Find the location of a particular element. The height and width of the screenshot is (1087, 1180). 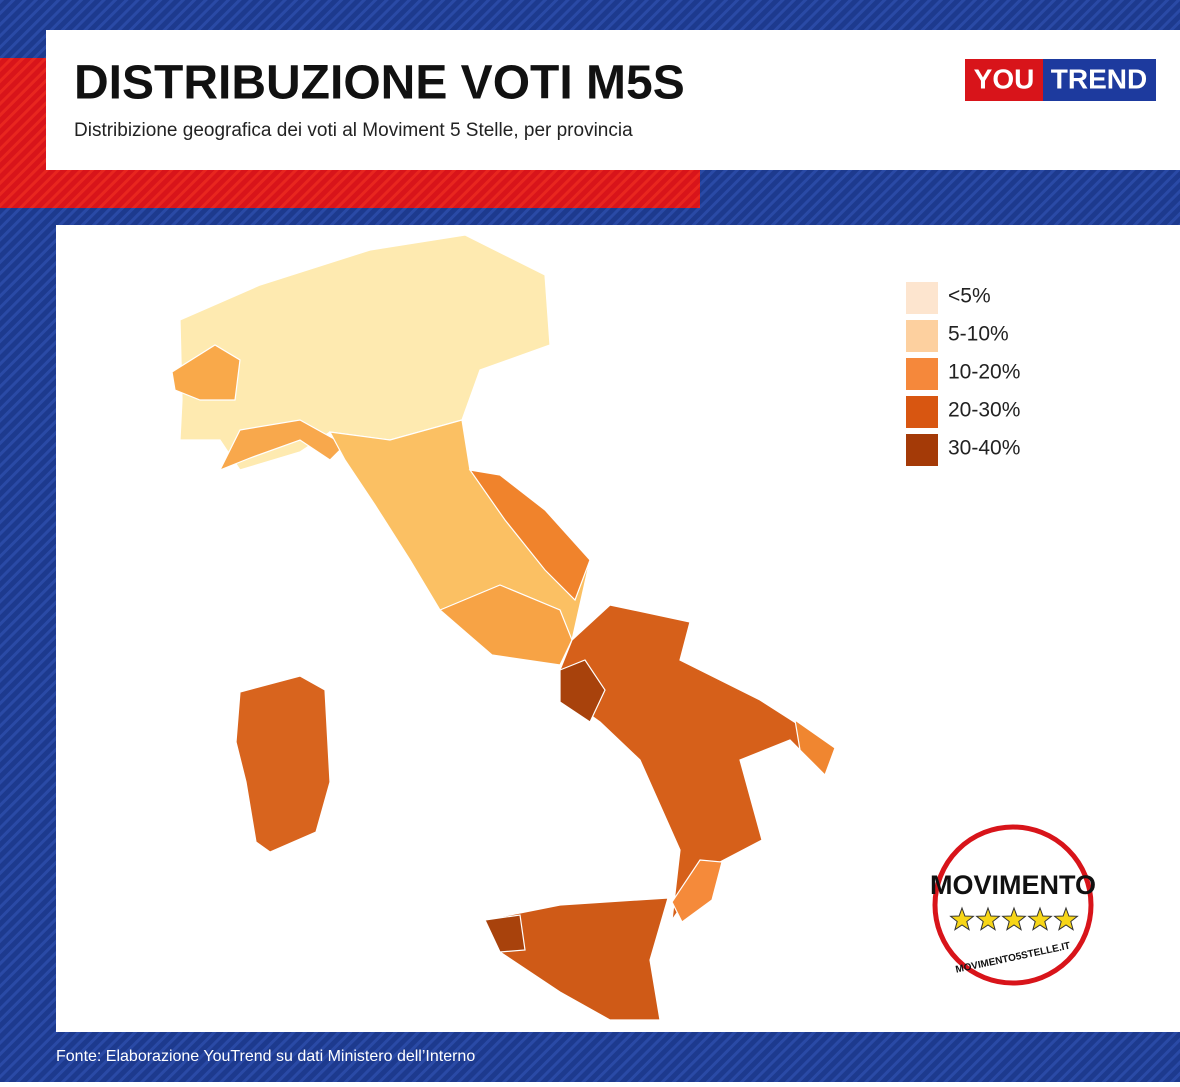

region-napoli is located at coordinates (582, 691).